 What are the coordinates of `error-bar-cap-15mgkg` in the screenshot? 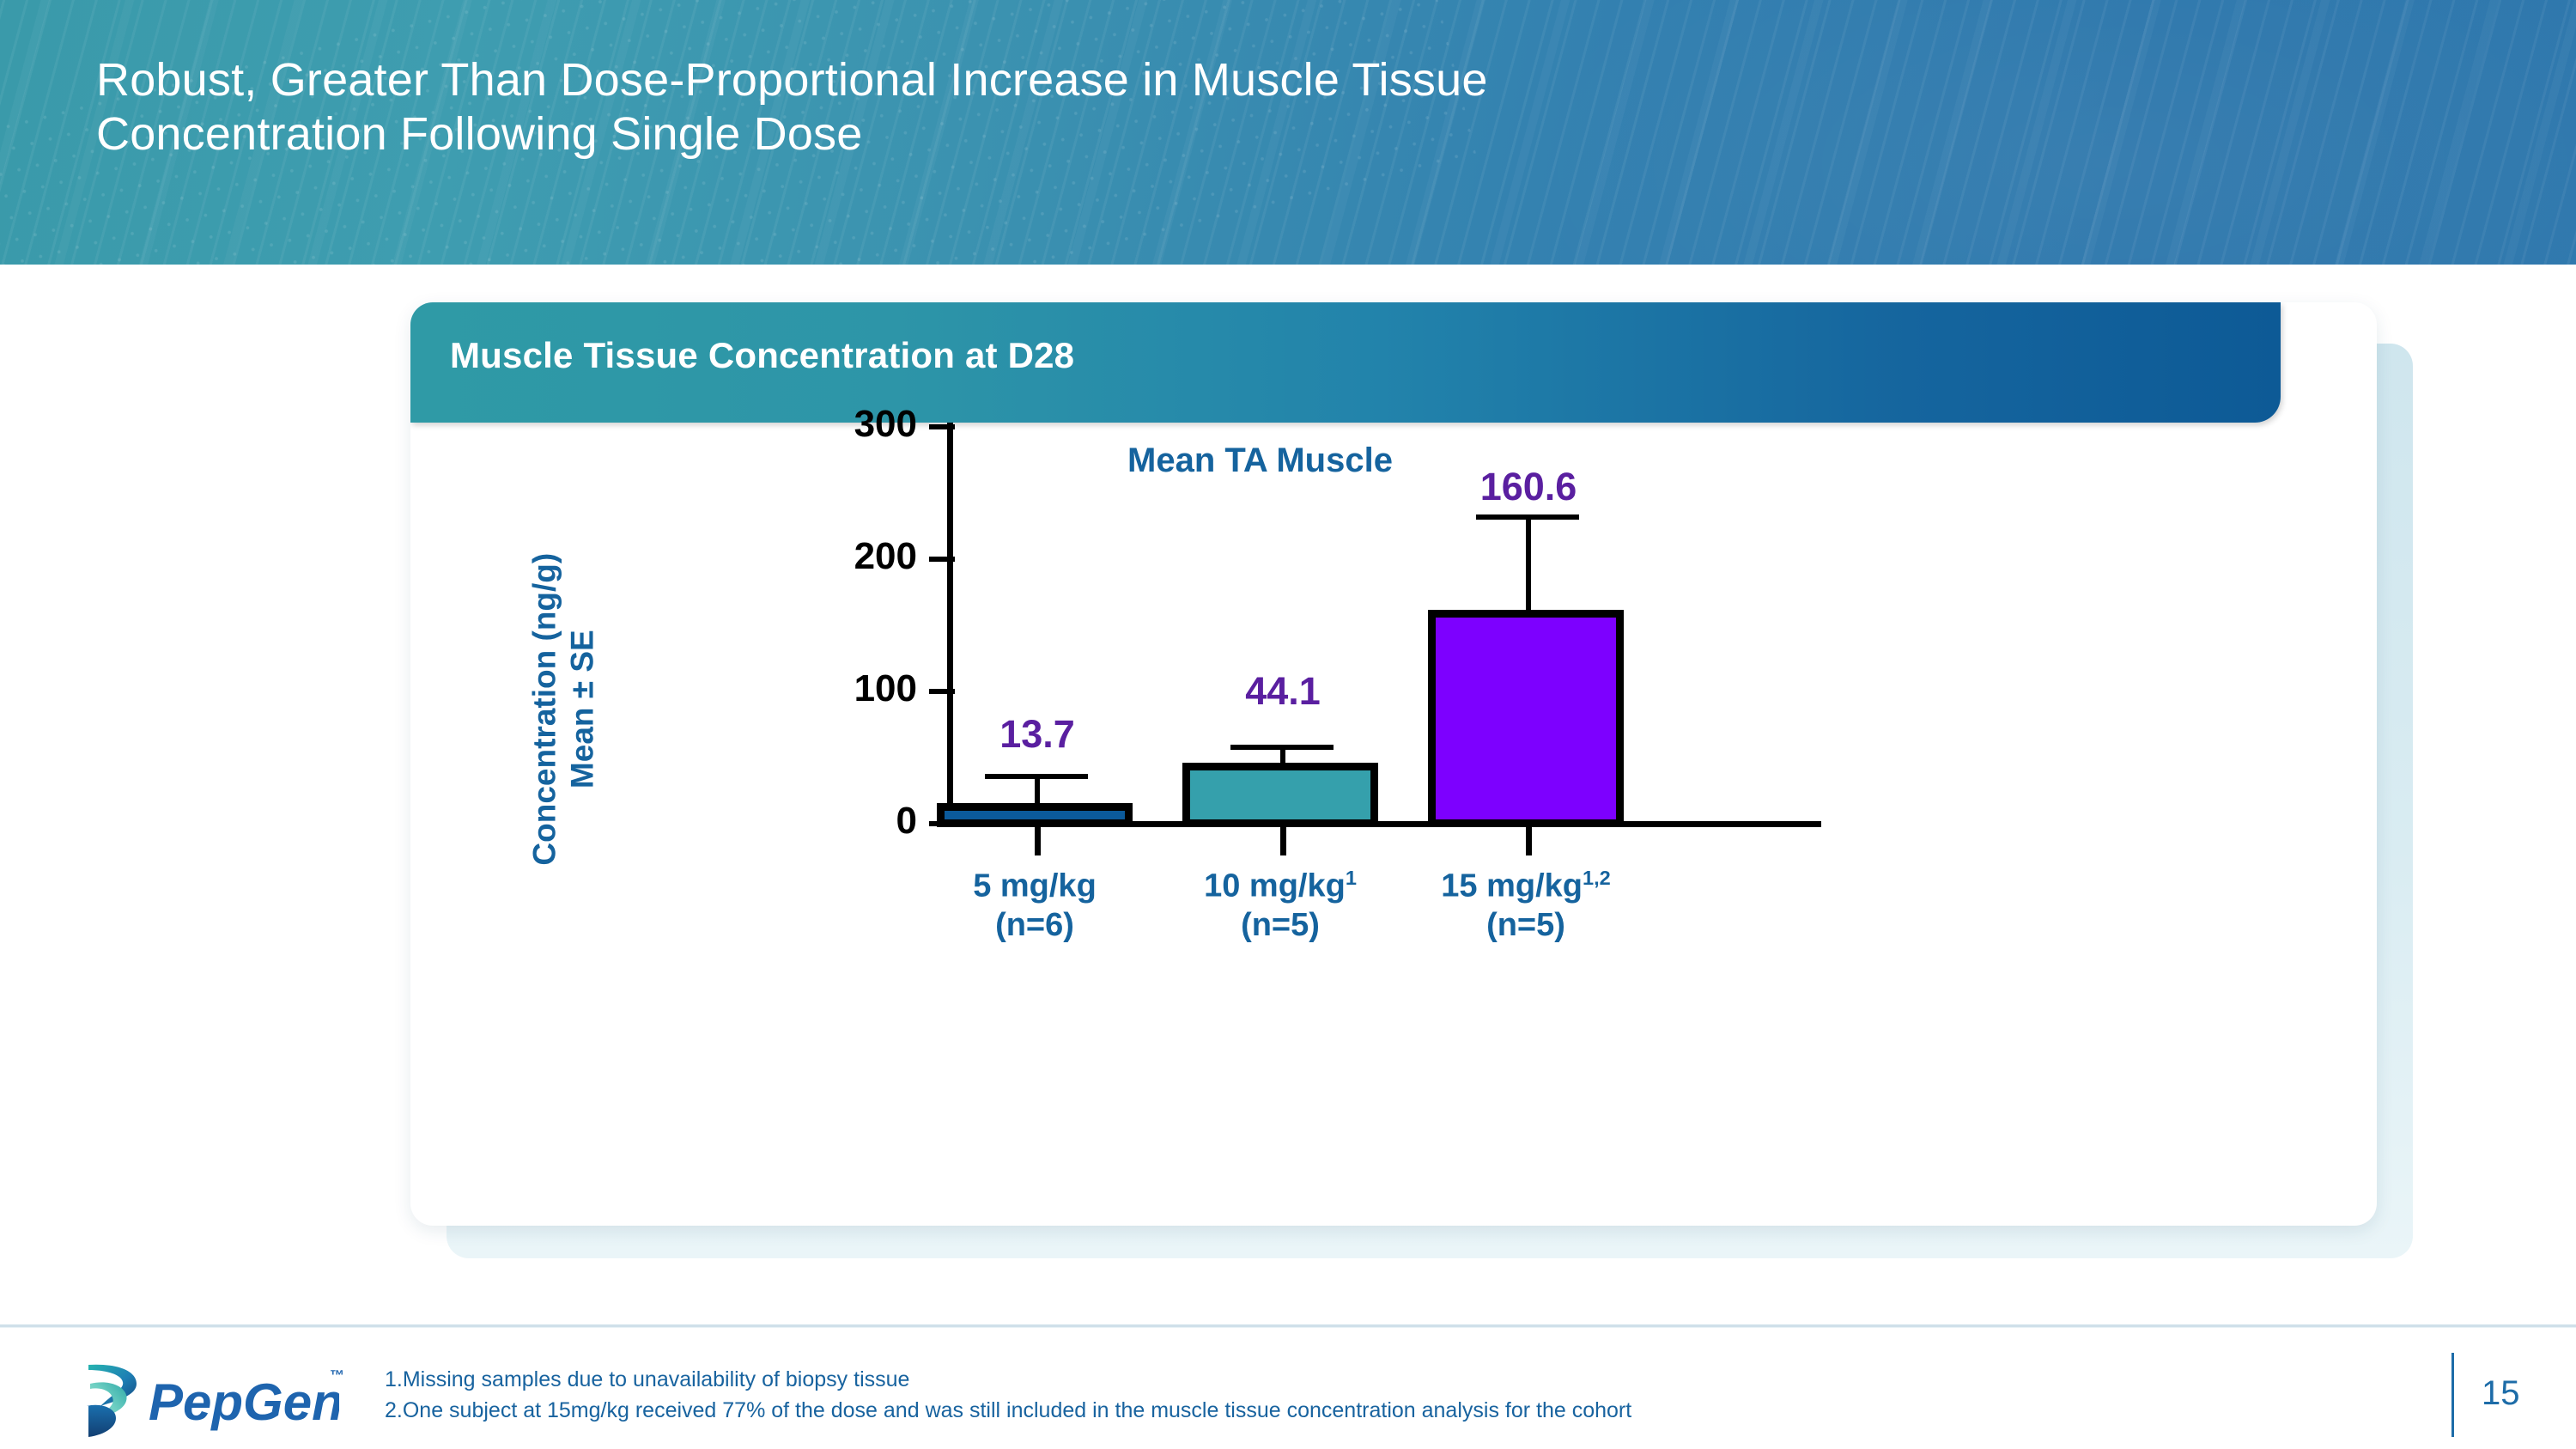 It's located at (1528, 517).